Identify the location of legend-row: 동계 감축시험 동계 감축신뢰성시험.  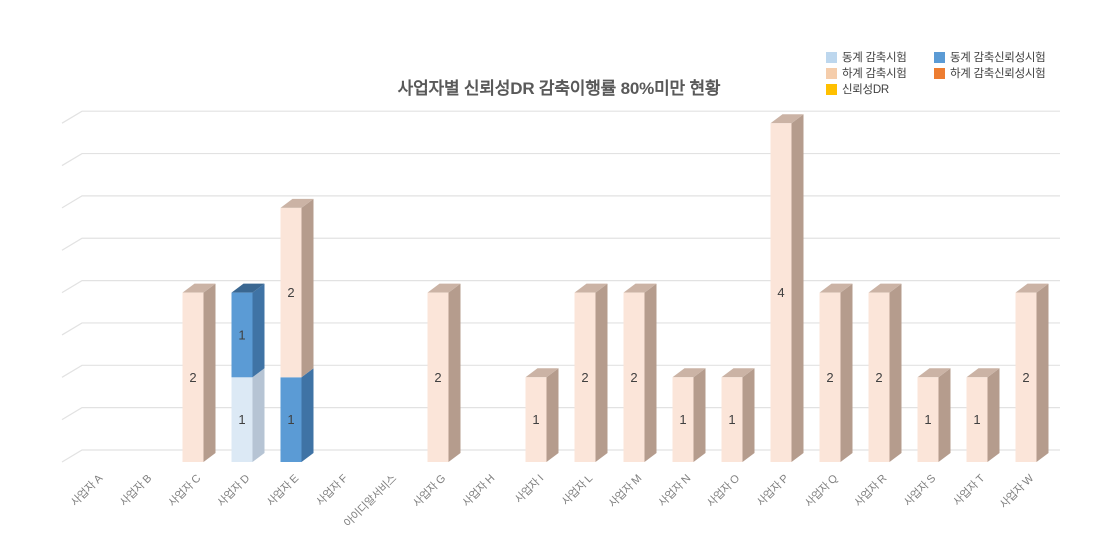
(936, 57).